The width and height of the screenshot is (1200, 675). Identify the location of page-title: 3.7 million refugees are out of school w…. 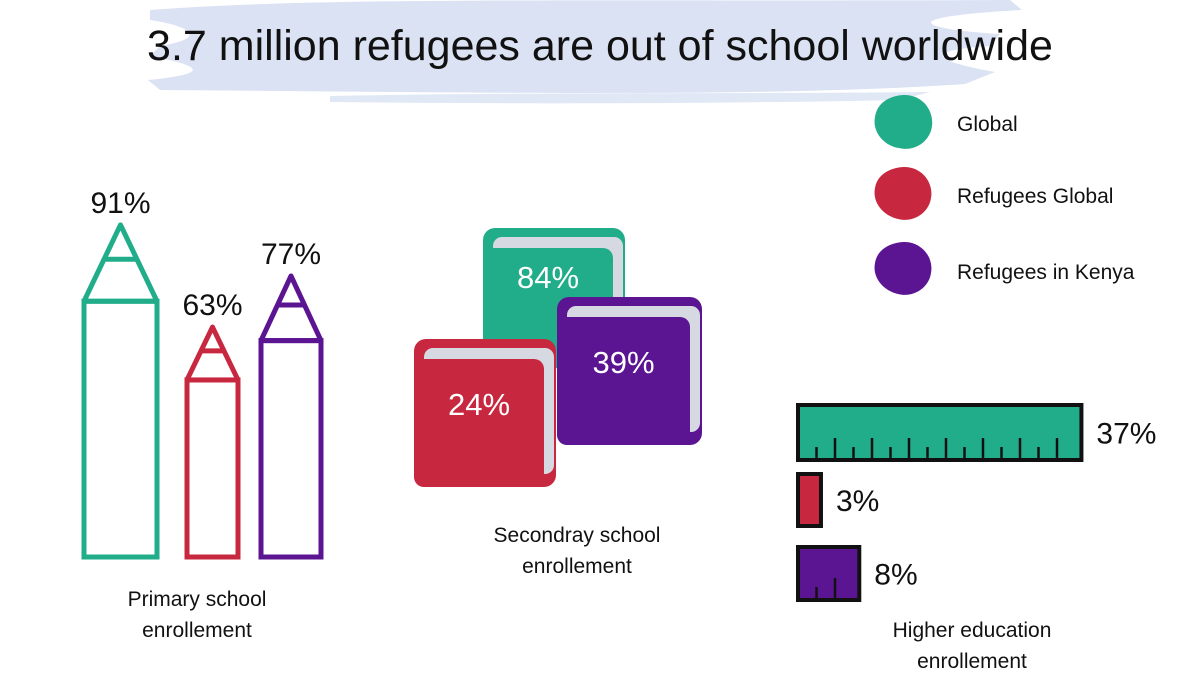
(600, 46).